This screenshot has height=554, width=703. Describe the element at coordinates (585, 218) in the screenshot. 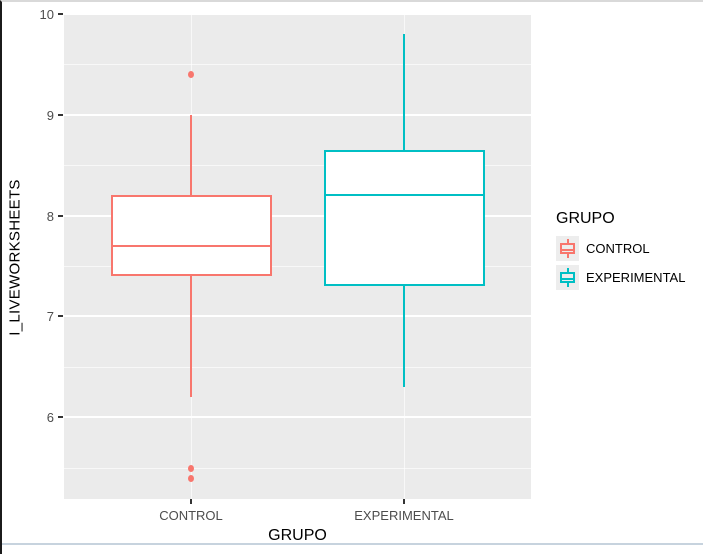

I see `legend-title: GRUPO` at that location.